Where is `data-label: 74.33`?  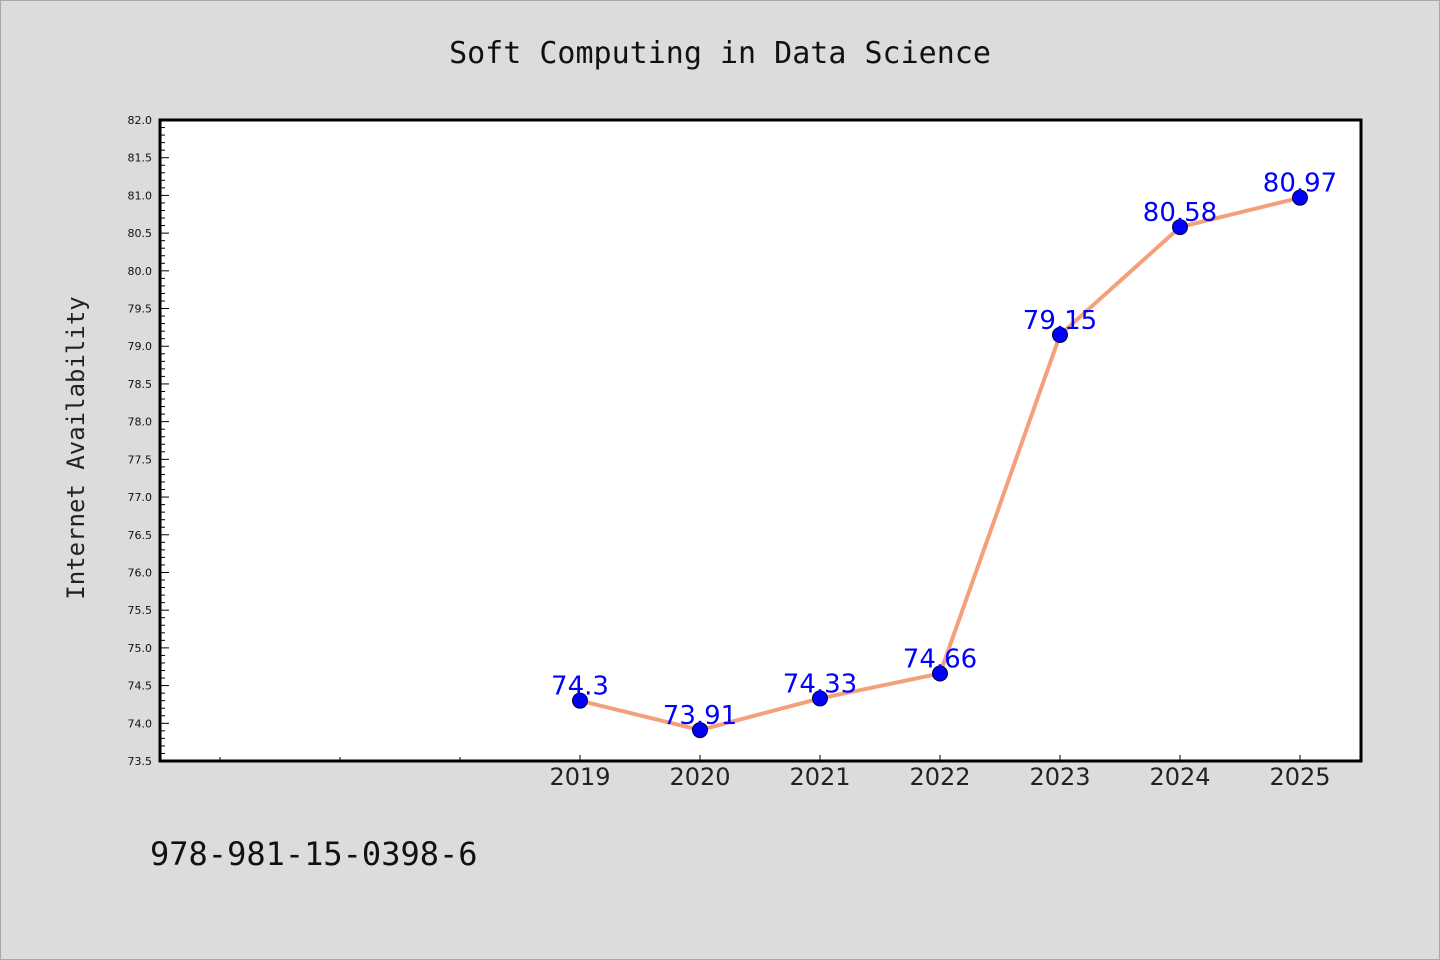
data-label: 74.33 is located at coordinates (820, 684).